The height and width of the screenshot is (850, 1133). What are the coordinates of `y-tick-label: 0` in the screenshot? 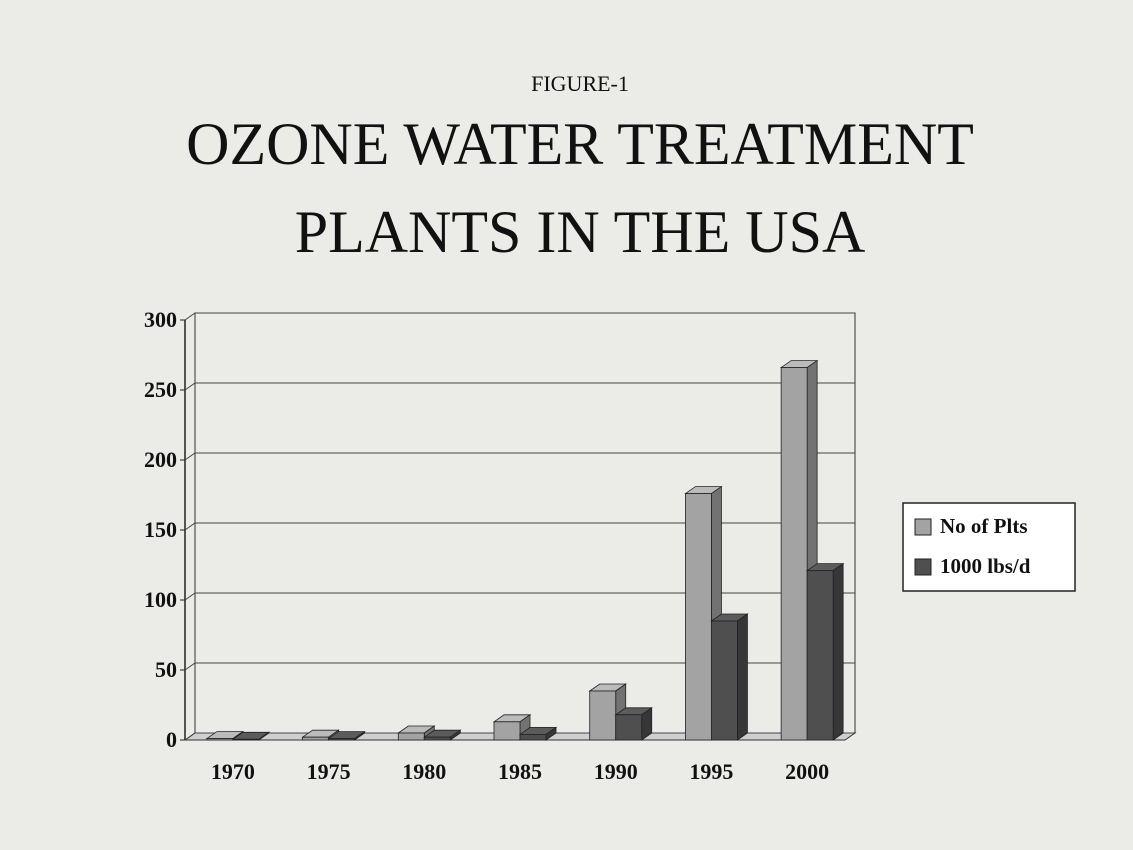 It's located at (171, 739).